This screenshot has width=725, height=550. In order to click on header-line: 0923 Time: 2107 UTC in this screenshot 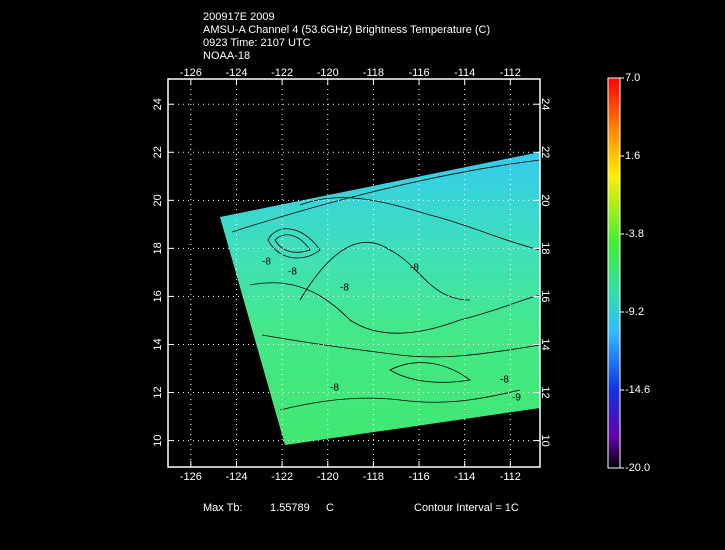, I will do `click(257, 43)`.